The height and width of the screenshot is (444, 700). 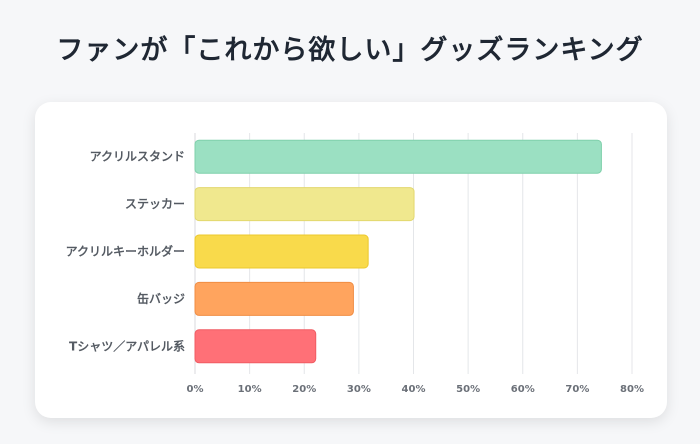 What do you see at coordinates (127, 345) in the screenshot?
I see `category-label: Tシャツ／アパレル系` at bounding box center [127, 345].